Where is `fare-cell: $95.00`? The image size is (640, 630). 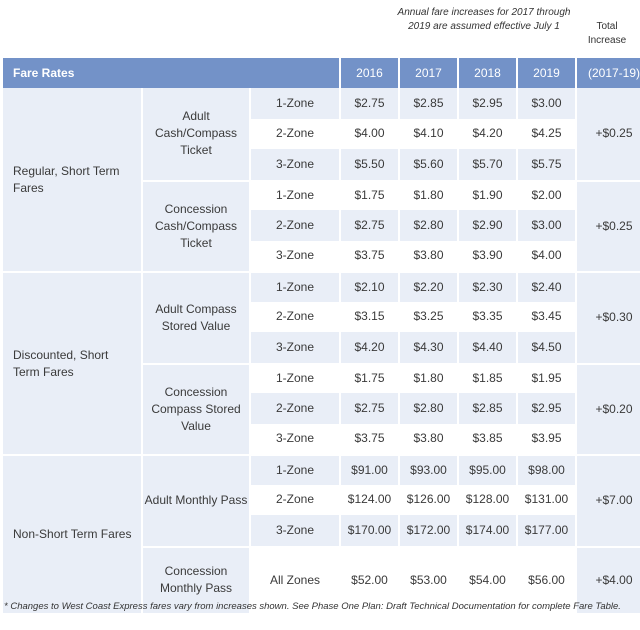 fare-cell: $95.00 is located at coordinates (487, 469).